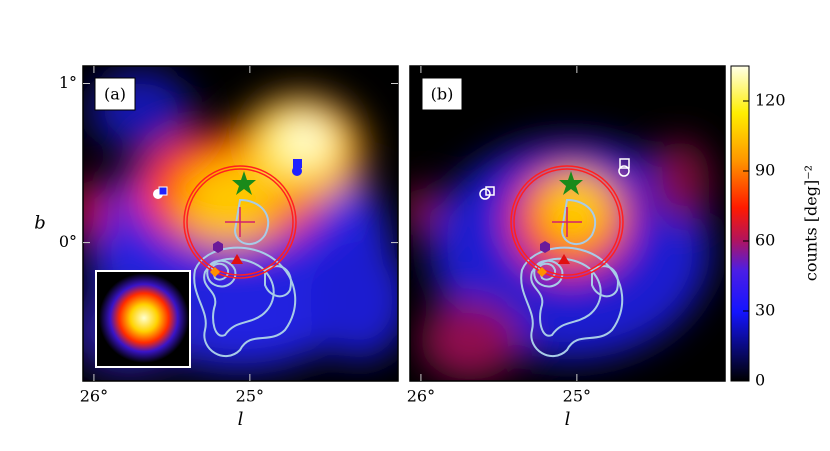 This screenshot has width=830, height=451. I want to click on sources-a, so click(227, 179).